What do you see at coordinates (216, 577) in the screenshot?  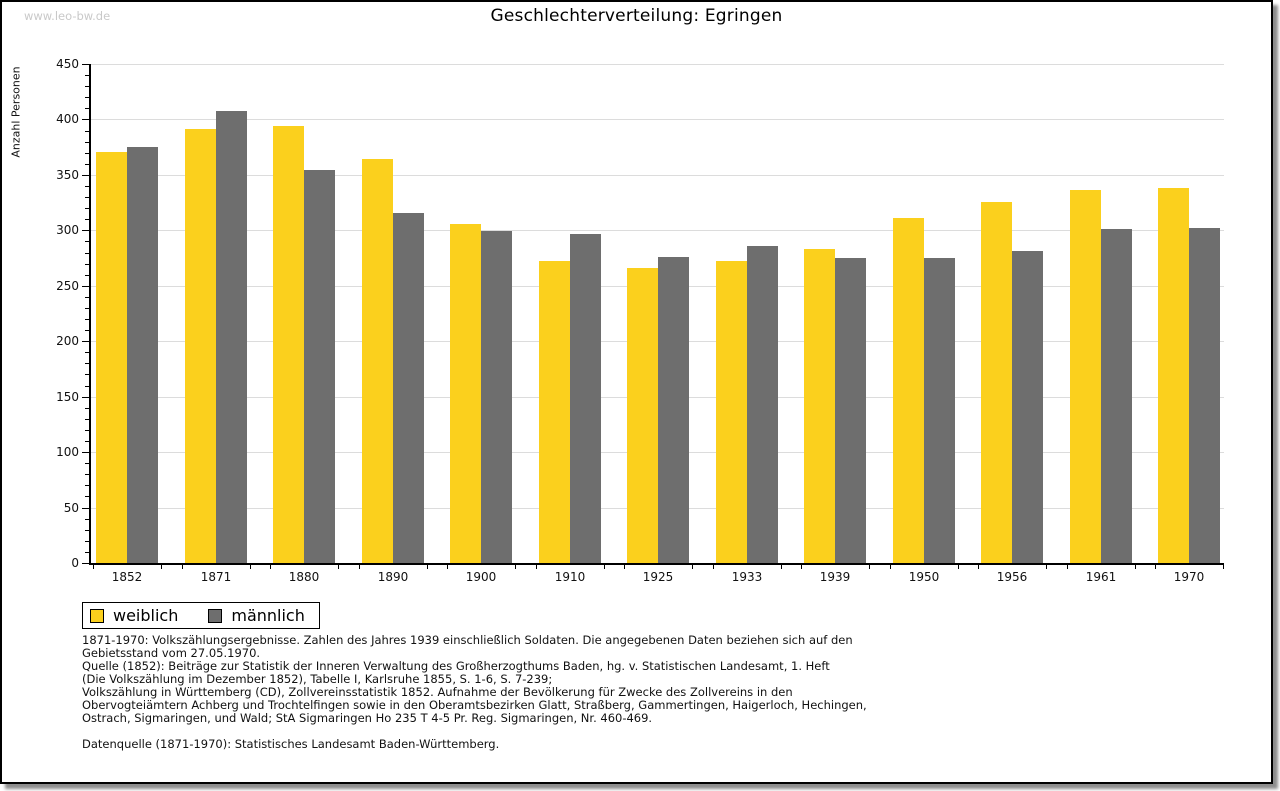 I see `x-tick-label-1871: 1871` at bounding box center [216, 577].